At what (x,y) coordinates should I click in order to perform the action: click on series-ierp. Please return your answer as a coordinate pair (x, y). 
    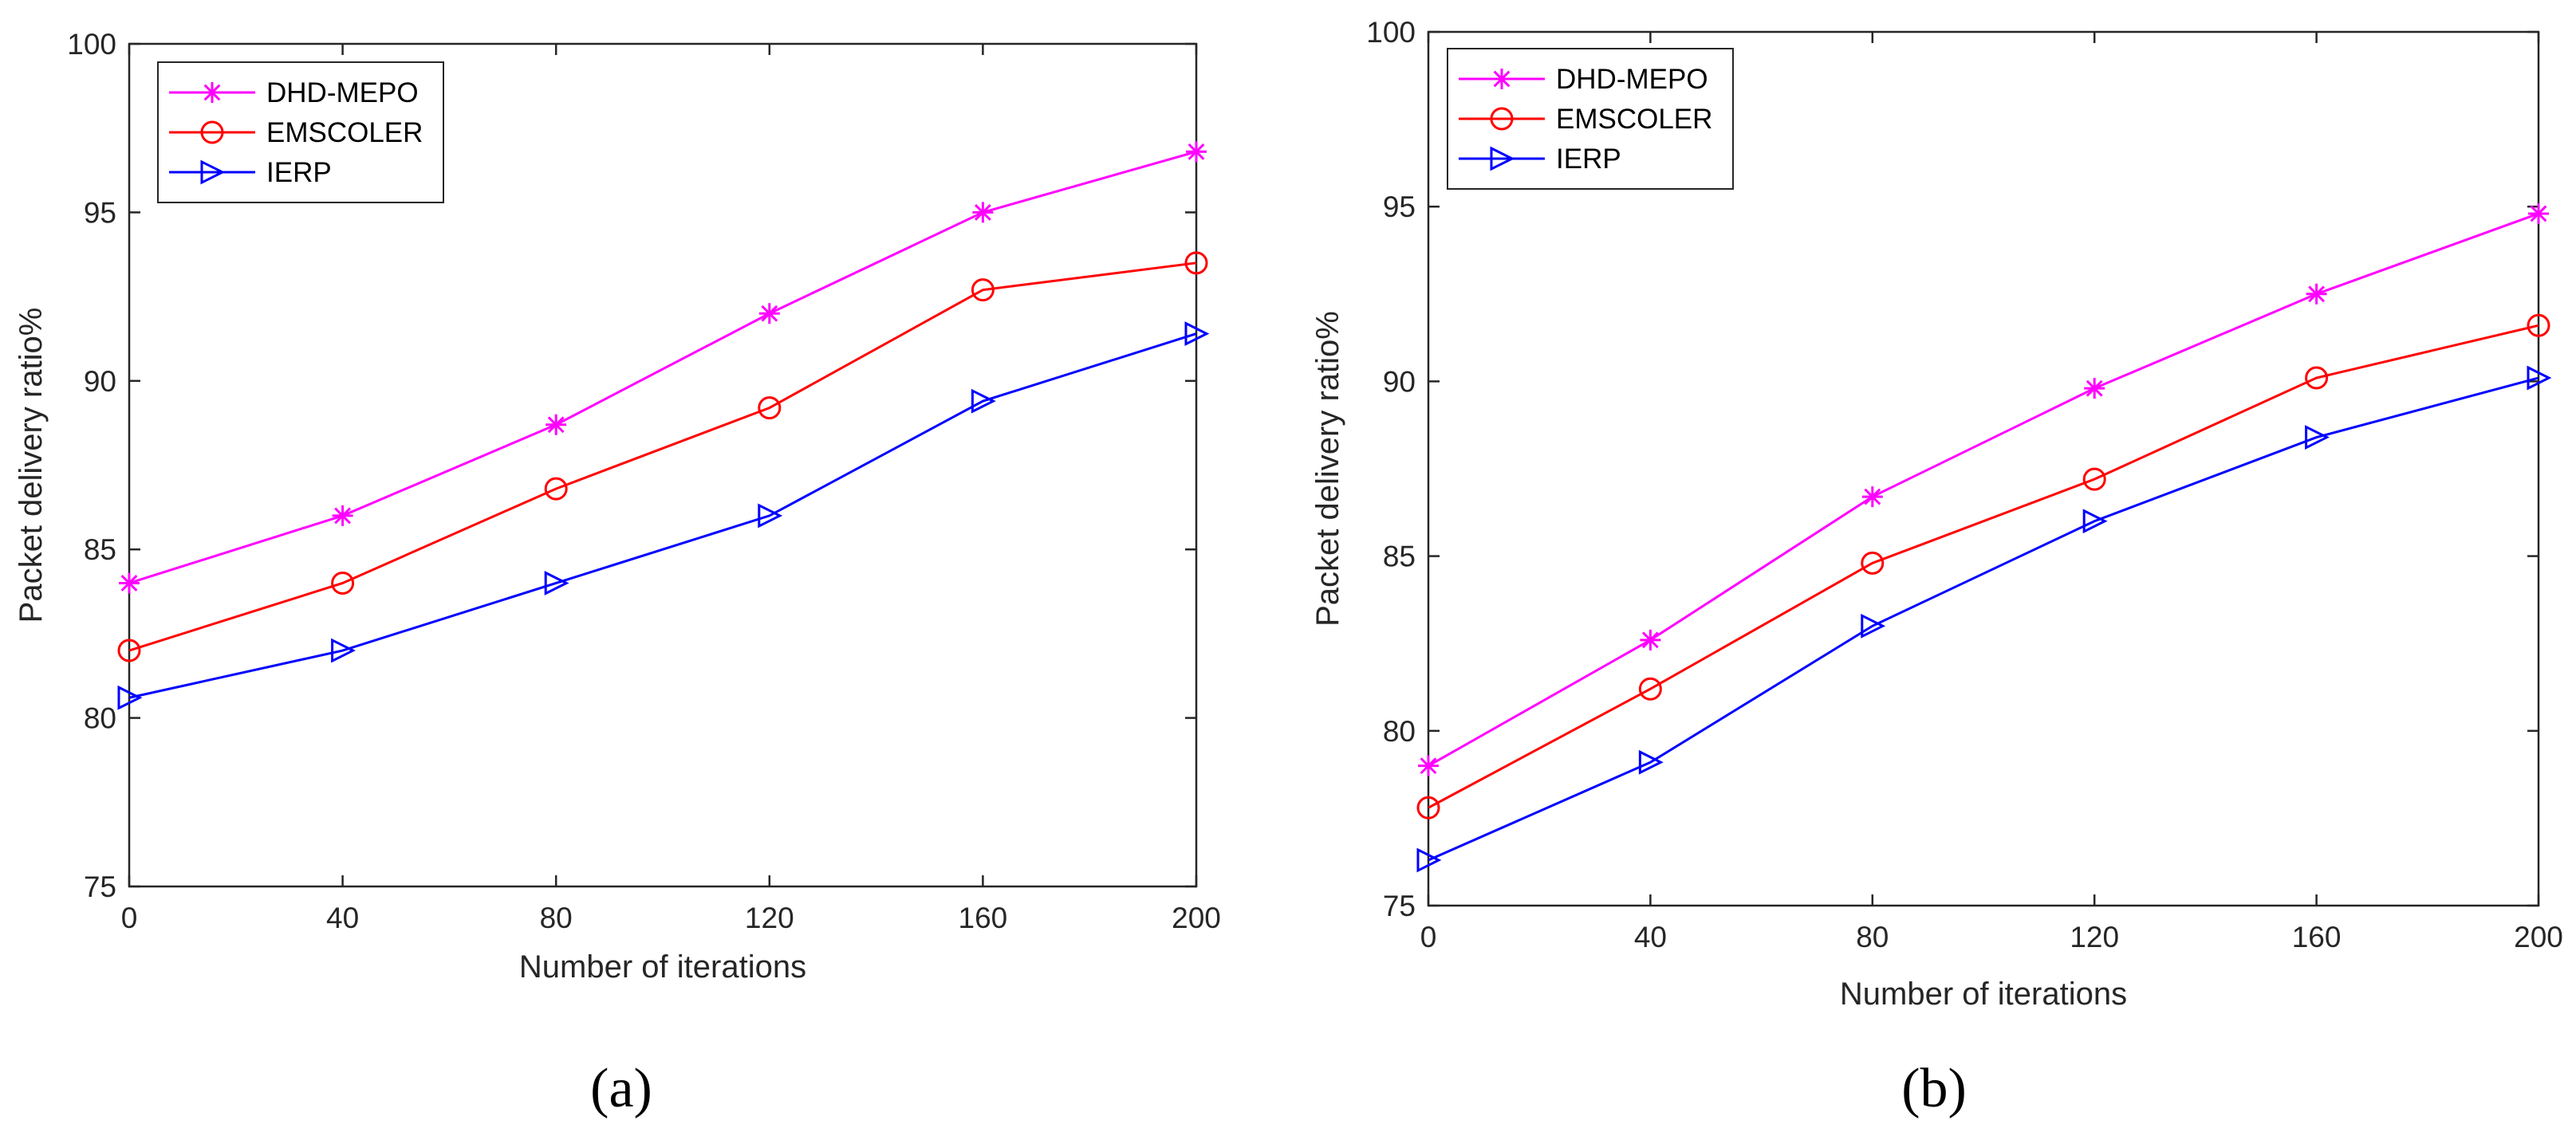
    Looking at the image, I should click on (663, 515).